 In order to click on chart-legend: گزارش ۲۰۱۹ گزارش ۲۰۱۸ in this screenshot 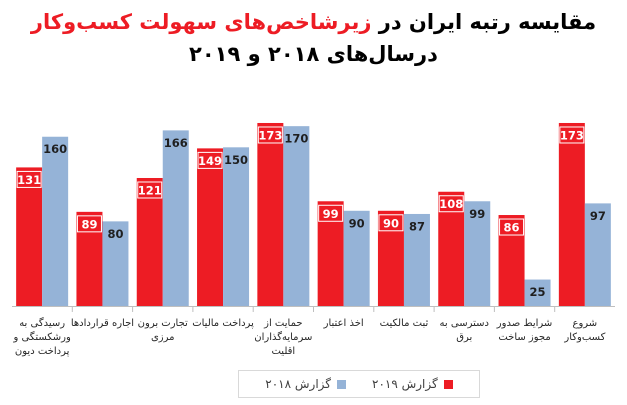, I will do `click(359, 384)`.